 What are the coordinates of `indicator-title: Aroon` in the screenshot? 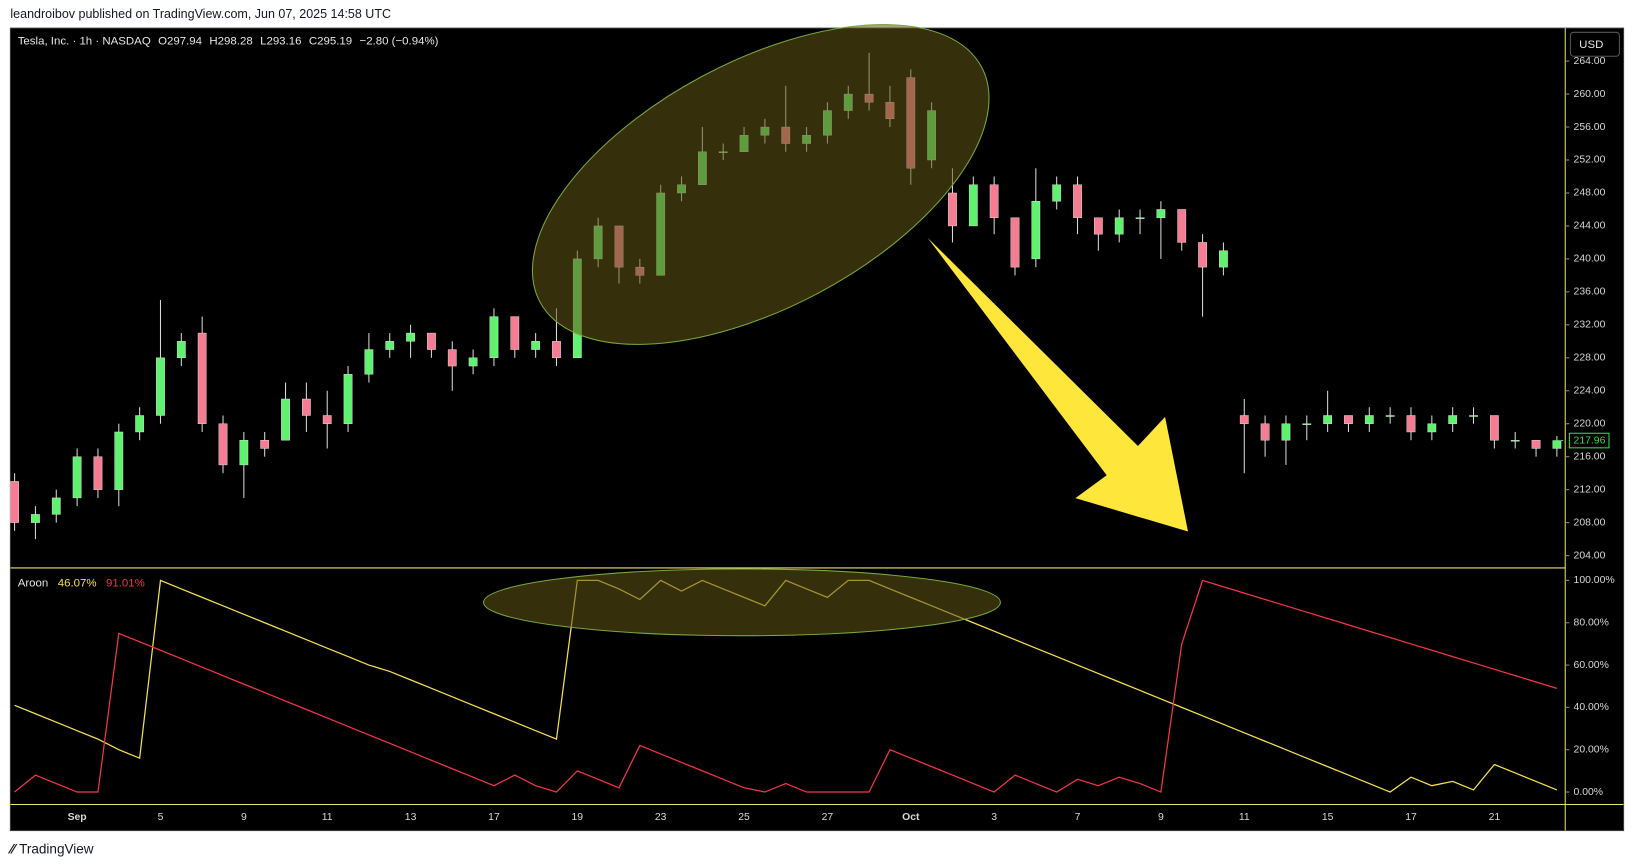 It's located at (33, 584).